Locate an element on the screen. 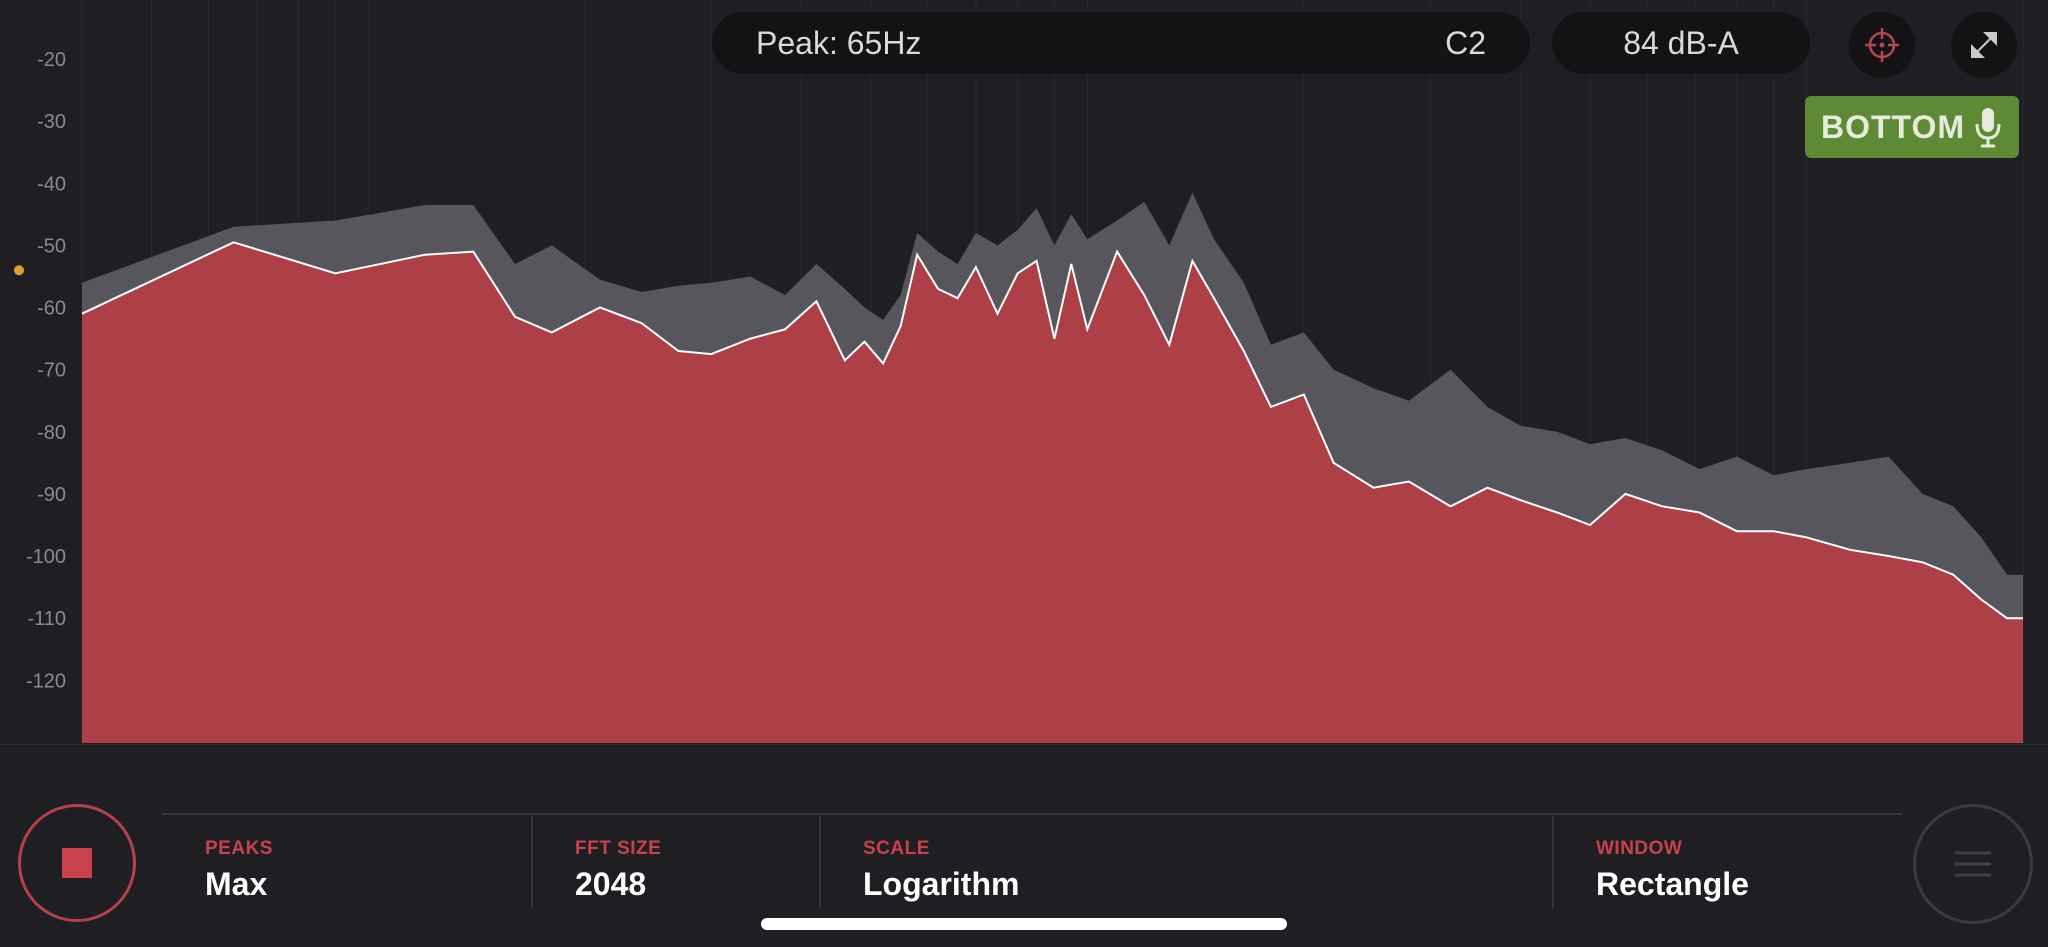 Image resolution: width=2048 pixels, height=947 pixels. option-label: SCALE is located at coordinates (896, 848).